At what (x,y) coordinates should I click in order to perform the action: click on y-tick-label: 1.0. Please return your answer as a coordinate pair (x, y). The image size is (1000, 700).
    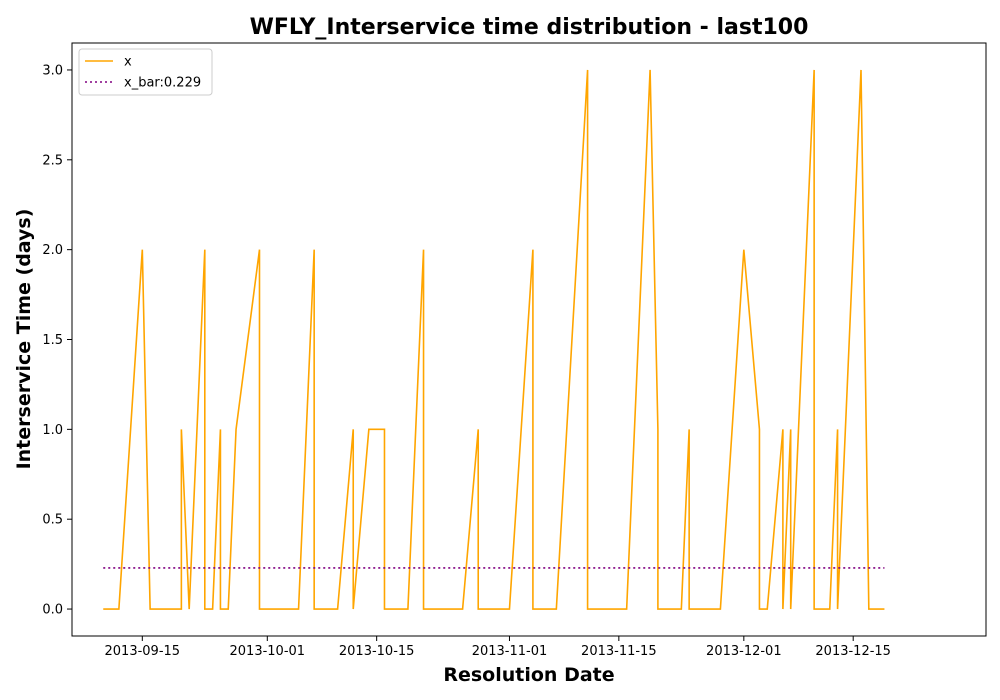
    Looking at the image, I should click on (52, 430).